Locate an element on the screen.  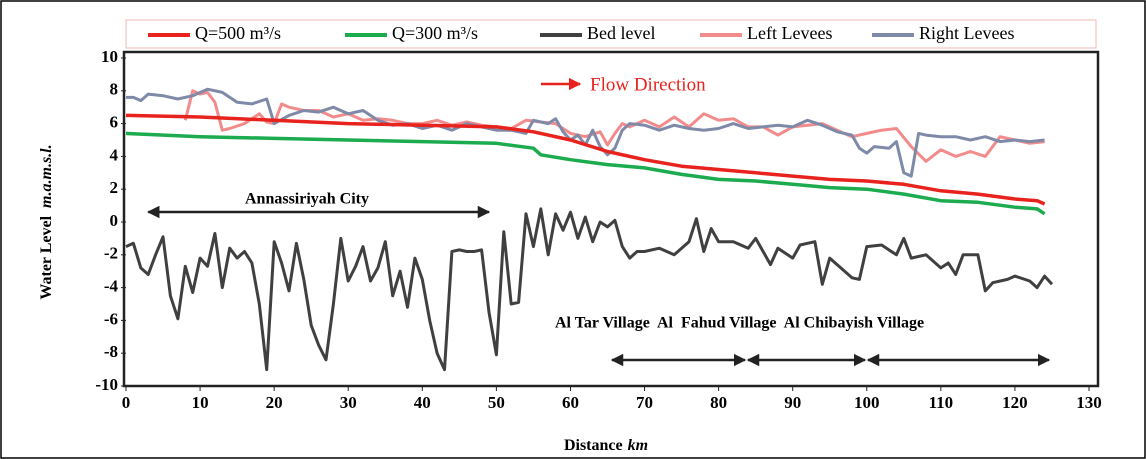
x-tick-label: 110 is located at coordinates (941, 402).